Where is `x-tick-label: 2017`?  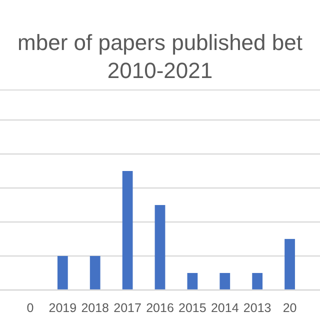
x-tick-label: 2017 is located at coordinates (128, 308).